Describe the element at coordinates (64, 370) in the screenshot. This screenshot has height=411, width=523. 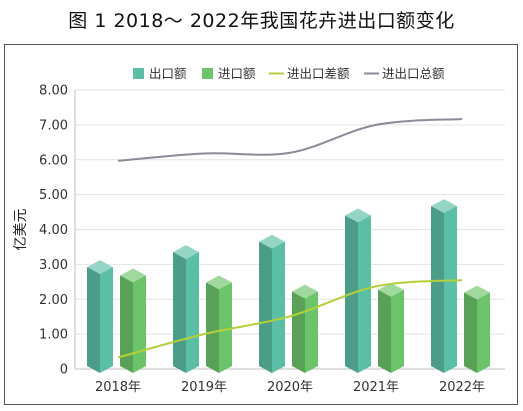
I see `y-tick-label: 0` at that location.